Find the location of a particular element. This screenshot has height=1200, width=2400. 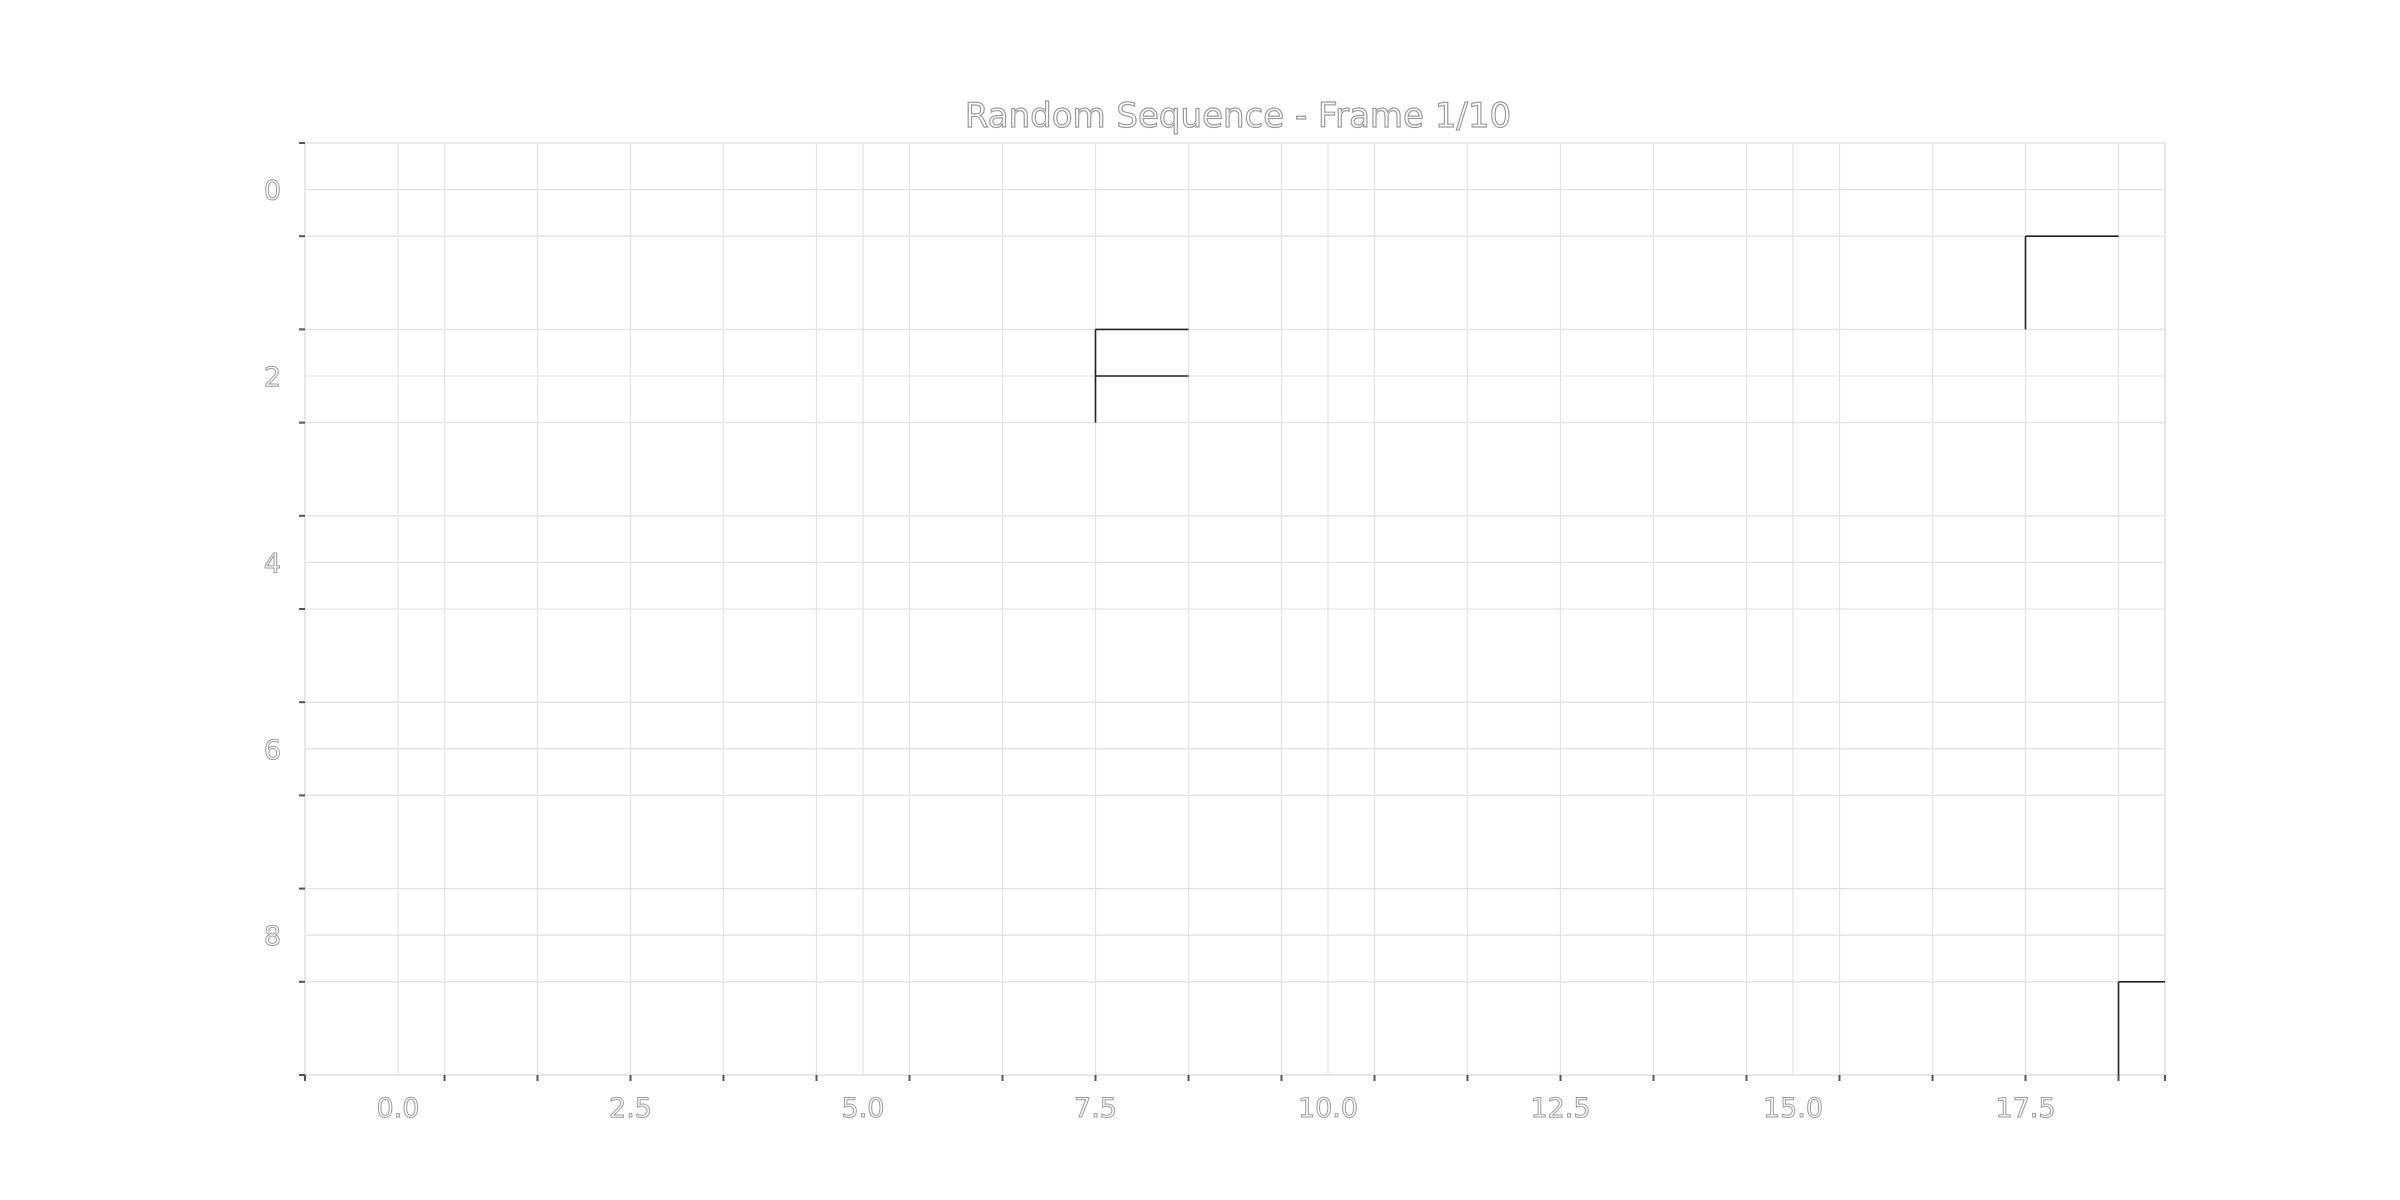

x-tick-label: 0.0 is located at coordinates (398, 1108).